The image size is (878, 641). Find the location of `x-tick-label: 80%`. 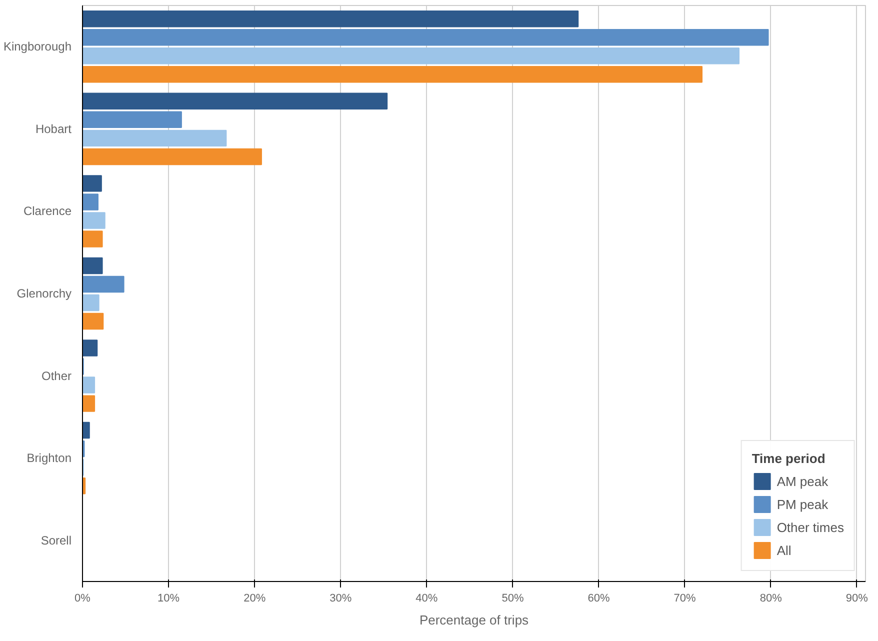

x-tick-label: 80% is located at coordinates (771, 598).